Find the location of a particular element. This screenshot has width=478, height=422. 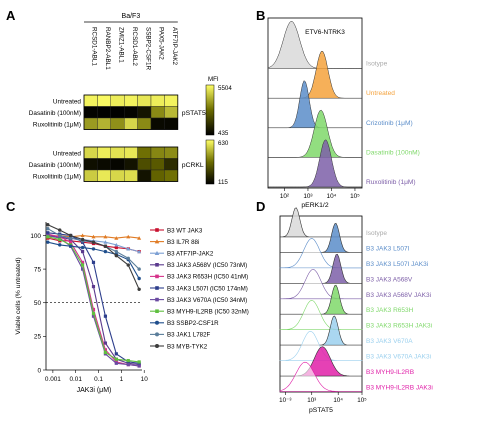

row-label: Untreated is located at coordinates (67, 153).